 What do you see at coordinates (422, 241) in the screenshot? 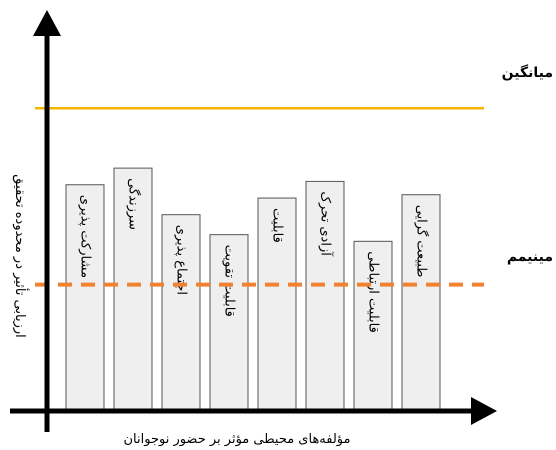
I see `bar-label: طبیعت گرایی` at bounding box center [422, 241].